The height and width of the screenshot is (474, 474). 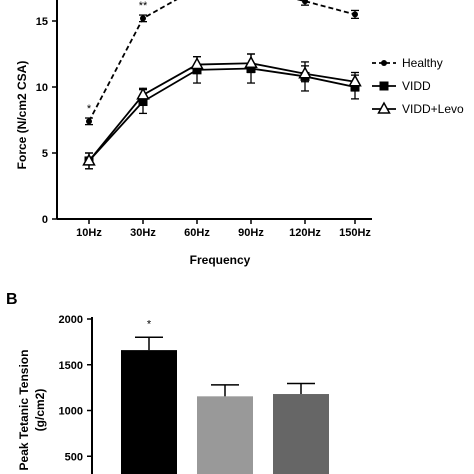 What do you see at coordinates (384, 86) in the screenshot?
I see `legend-marker-vidd` at bounding box center [384, 86].